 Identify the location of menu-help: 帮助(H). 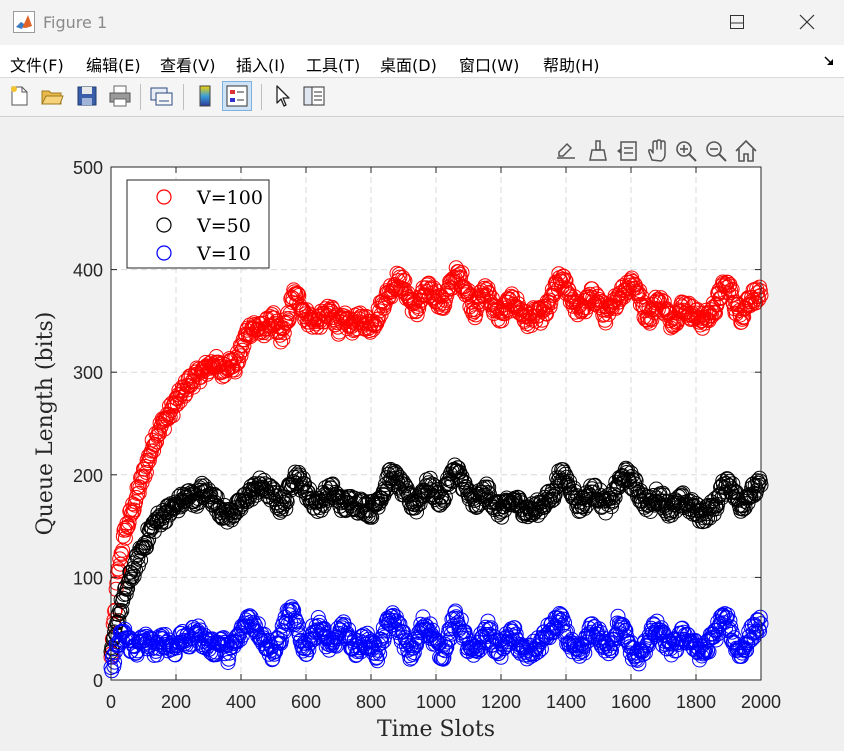
(571, 65).